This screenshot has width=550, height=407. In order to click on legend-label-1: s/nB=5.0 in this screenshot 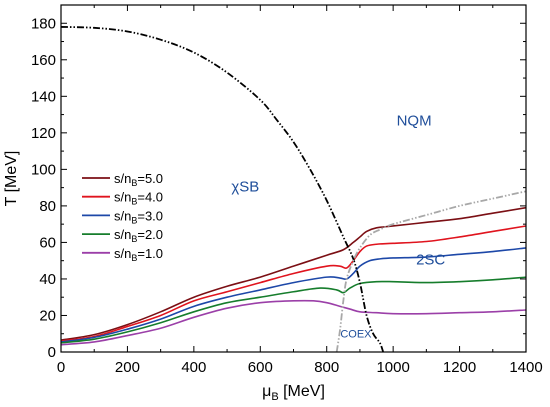, I will do `click(138, 179)`.